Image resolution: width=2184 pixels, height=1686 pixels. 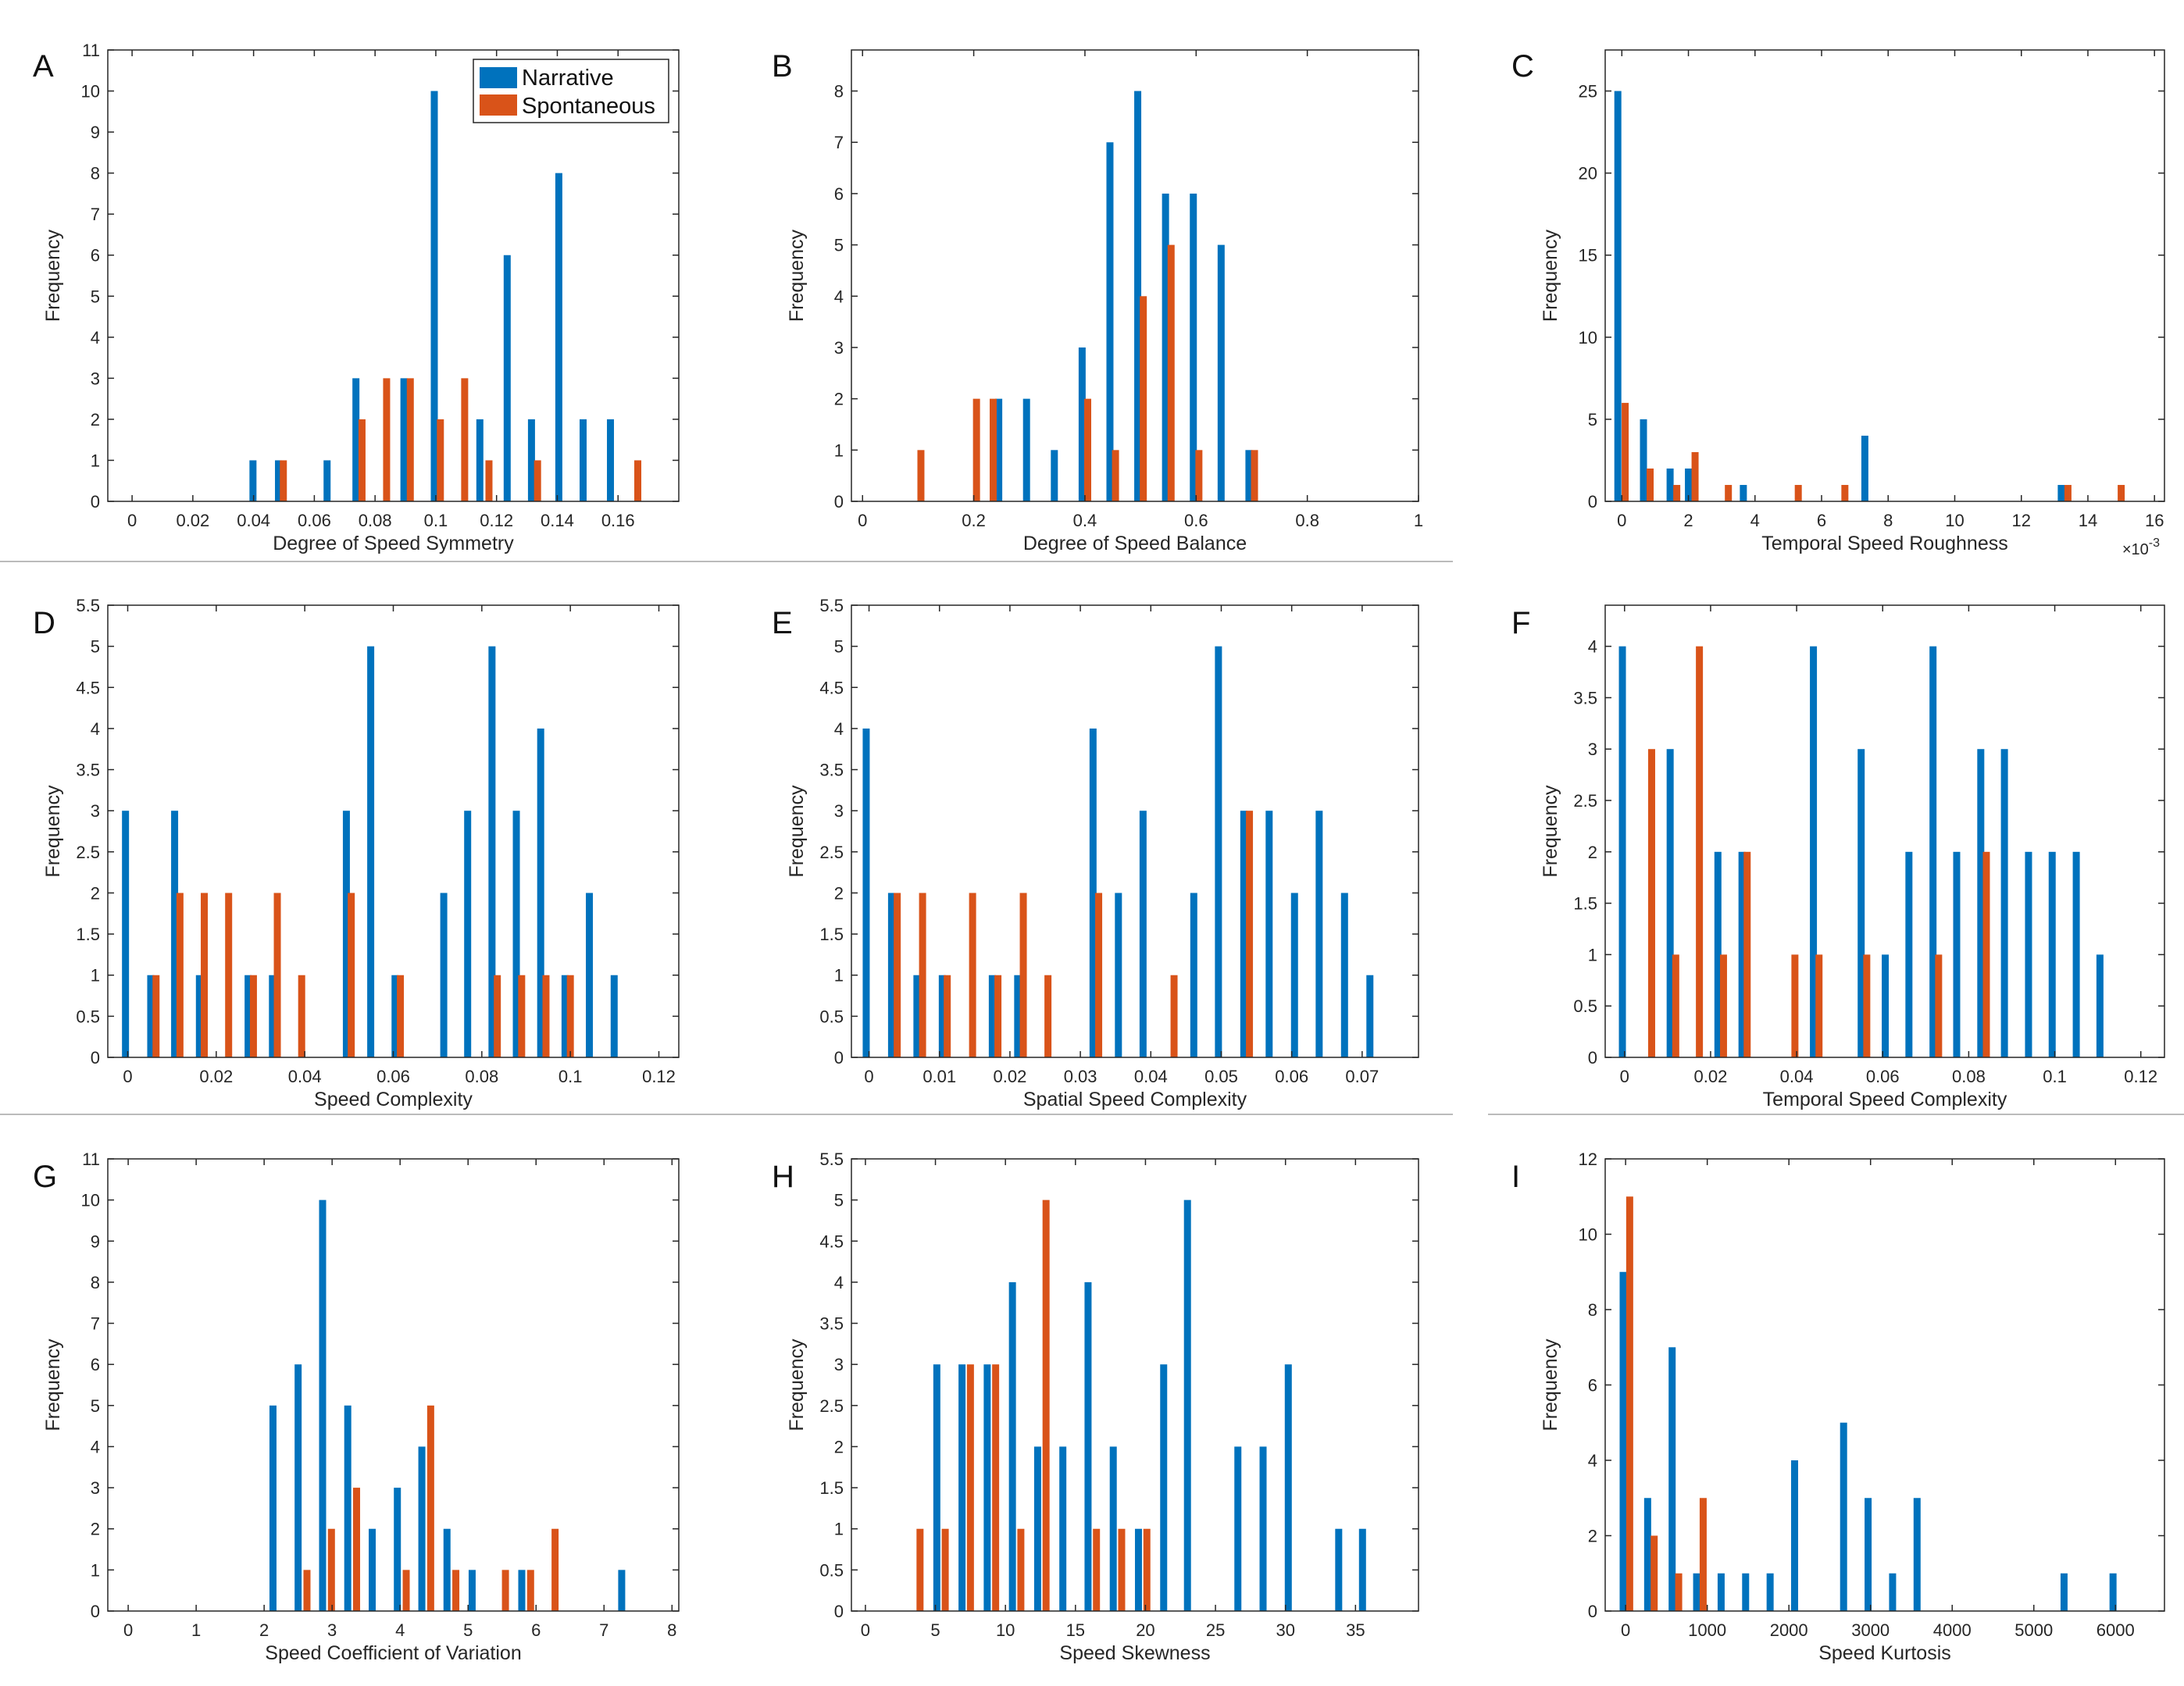 I want to click on panel-letter: D, so click(x=44, y=623).